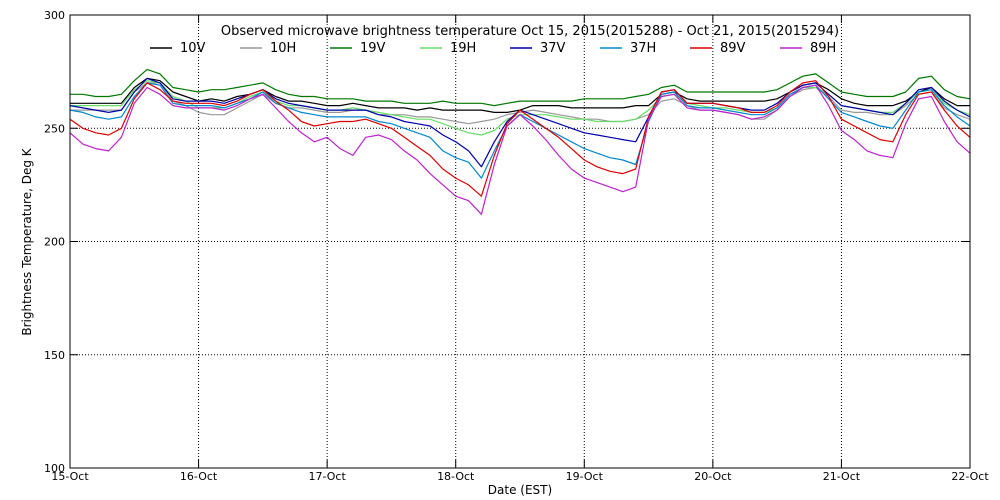 This screenshot has width=1000, height=500. I want to click on x-tick-label: 19-Oct, so click(585, 476).